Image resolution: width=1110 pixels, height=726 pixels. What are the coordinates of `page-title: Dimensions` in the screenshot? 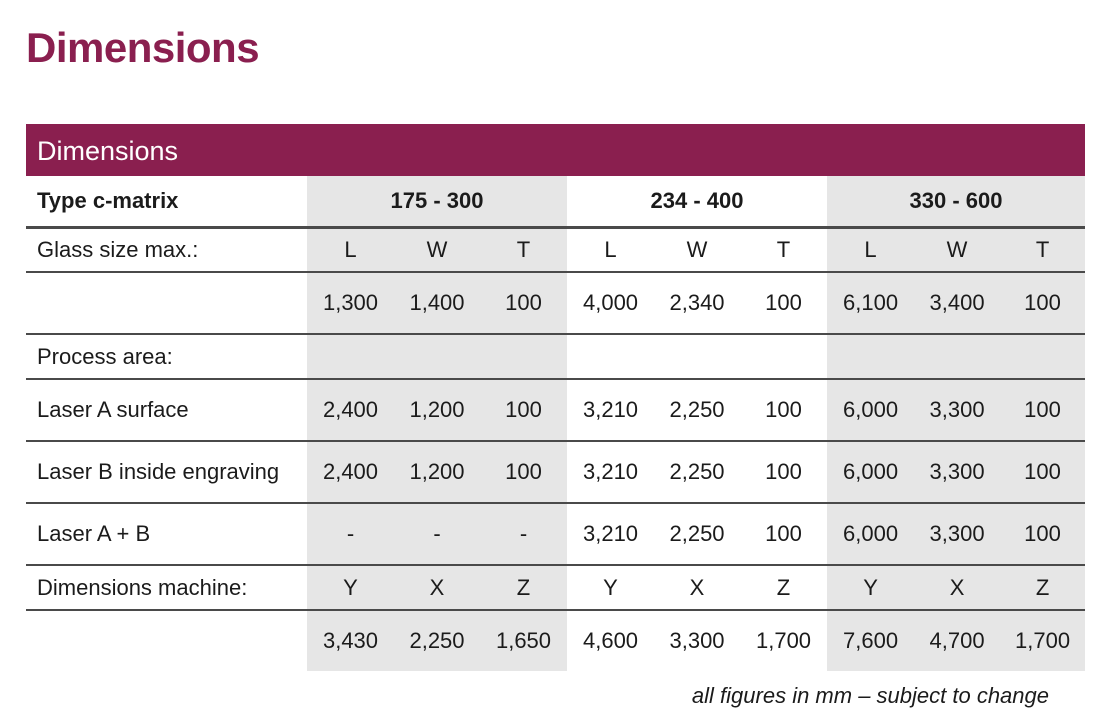 It's located at (143, 47).